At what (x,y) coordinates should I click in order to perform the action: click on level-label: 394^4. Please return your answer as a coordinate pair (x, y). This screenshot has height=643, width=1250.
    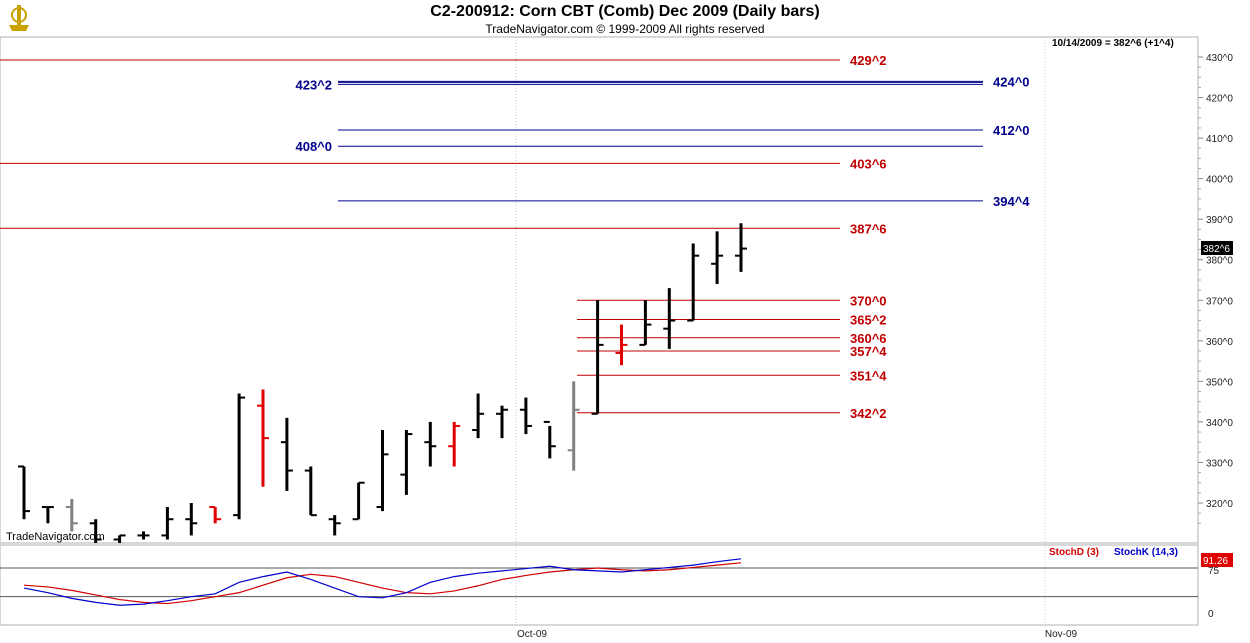
    Looking at the image, I should click on (1011, 201).